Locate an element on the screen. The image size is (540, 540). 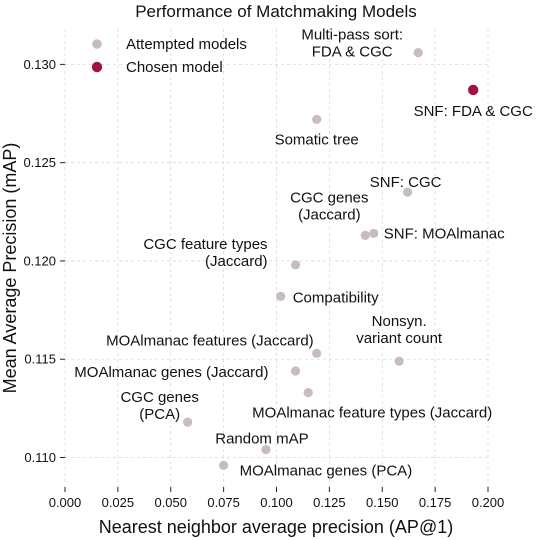
point-label-line: MOAlmanac features (Jaccard) is located at coordinates (210, 340).